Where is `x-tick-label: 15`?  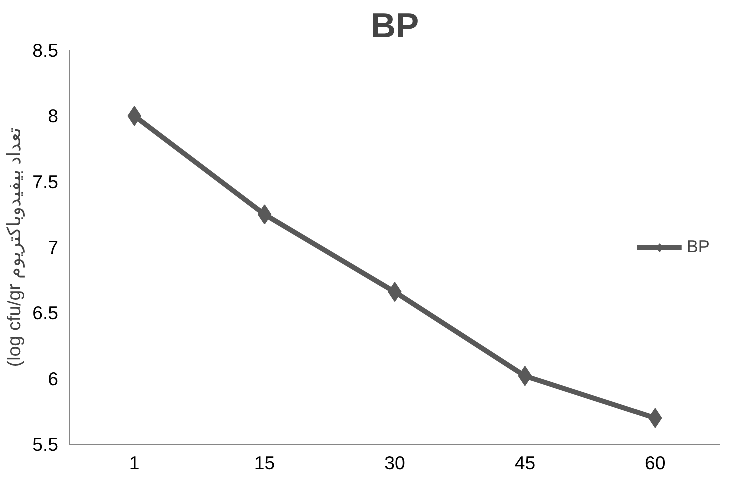 x-tick-label: 15 is located at coordinates (265, 463).